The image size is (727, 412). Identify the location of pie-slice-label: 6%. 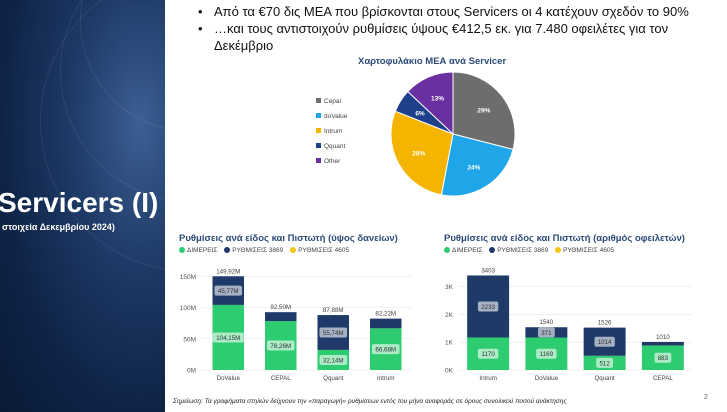
(420, 114).